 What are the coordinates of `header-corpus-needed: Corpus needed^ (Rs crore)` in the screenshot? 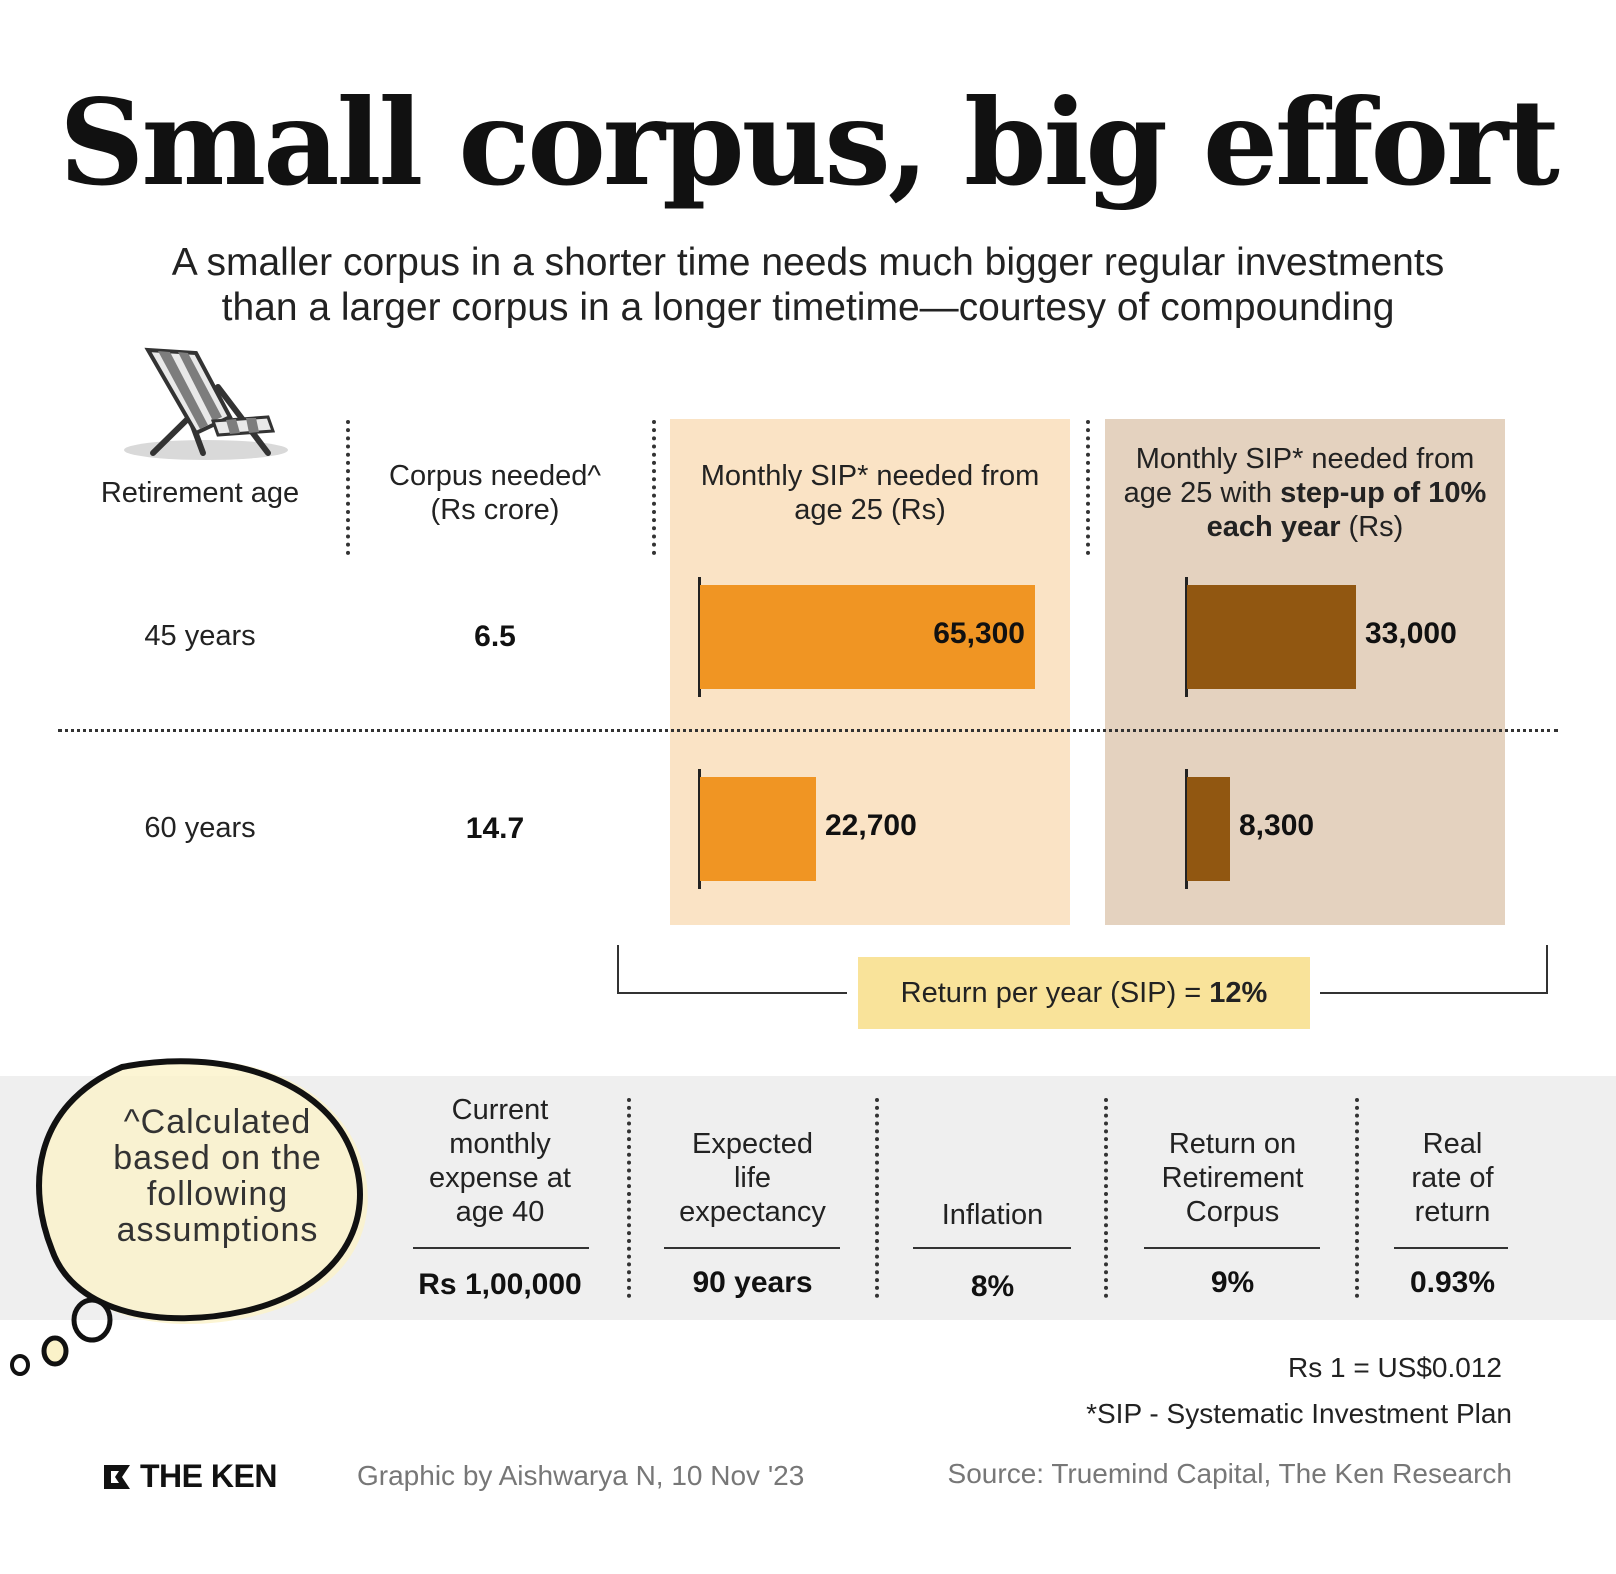 It's located at (495, 493).